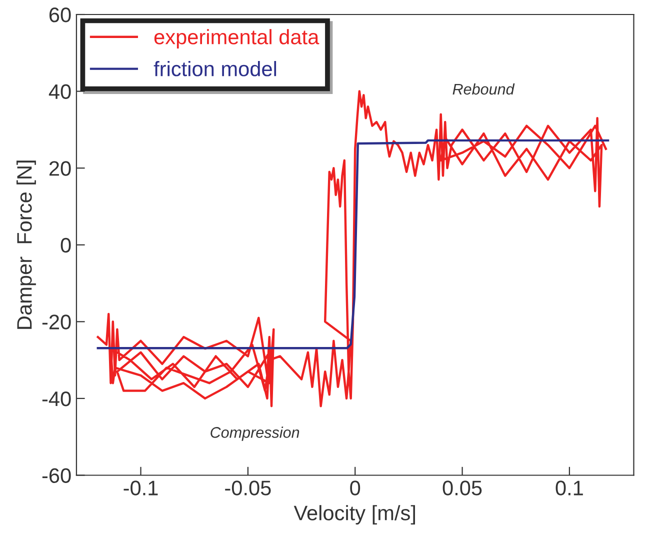 The width and height of the screenshot is (648, 537). What do you see at coordinates (215, 68) in the screenshot?
I see `legend-label: friction model` at bounding box center [215, 68].